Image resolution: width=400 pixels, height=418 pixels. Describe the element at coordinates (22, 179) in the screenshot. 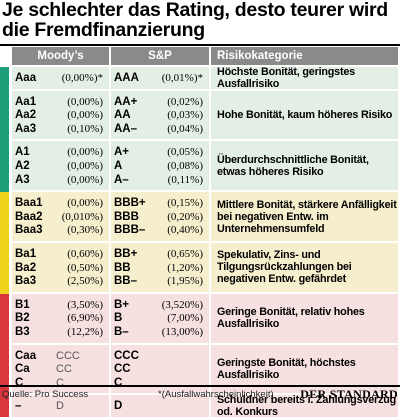

I see `moodys-rating-code: A3` at that location.